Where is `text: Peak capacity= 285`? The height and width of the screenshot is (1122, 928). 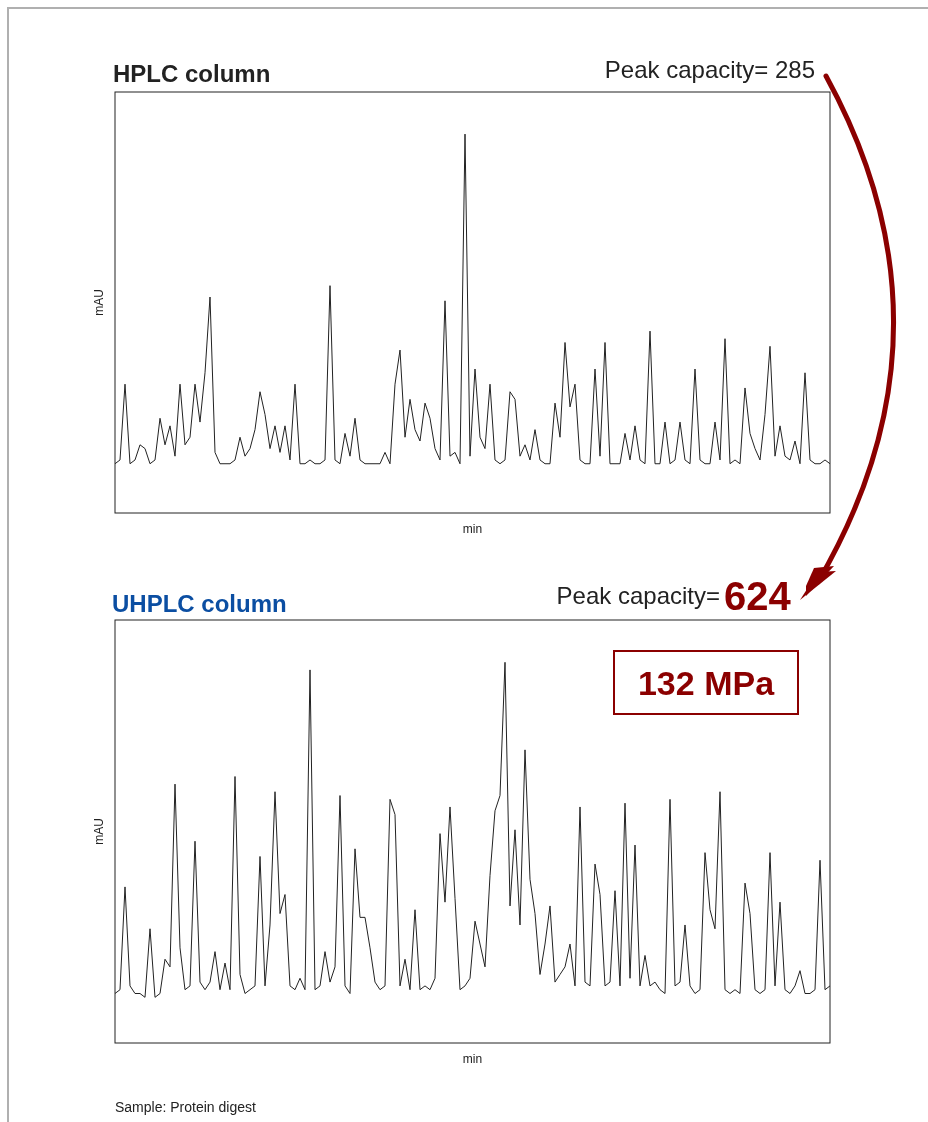
text: Peak capacity= 285 is located at coordinates (709, 69).